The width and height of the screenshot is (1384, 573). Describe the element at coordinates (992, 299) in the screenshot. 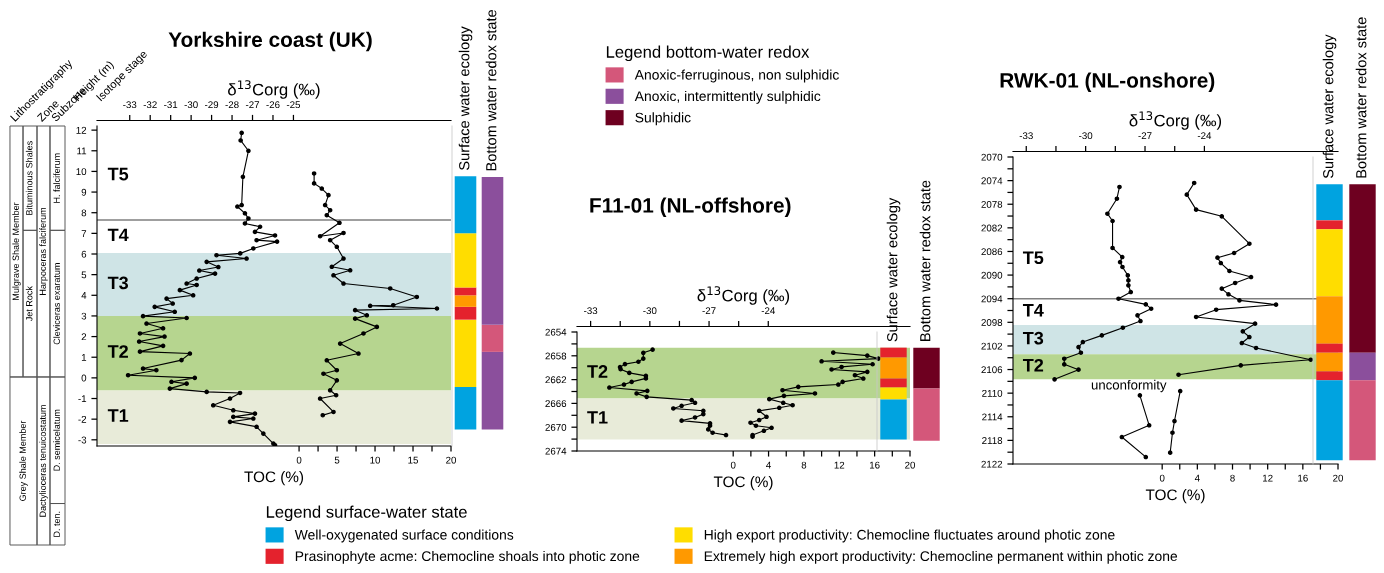

I see `y-tick-label: 2094` at that location.